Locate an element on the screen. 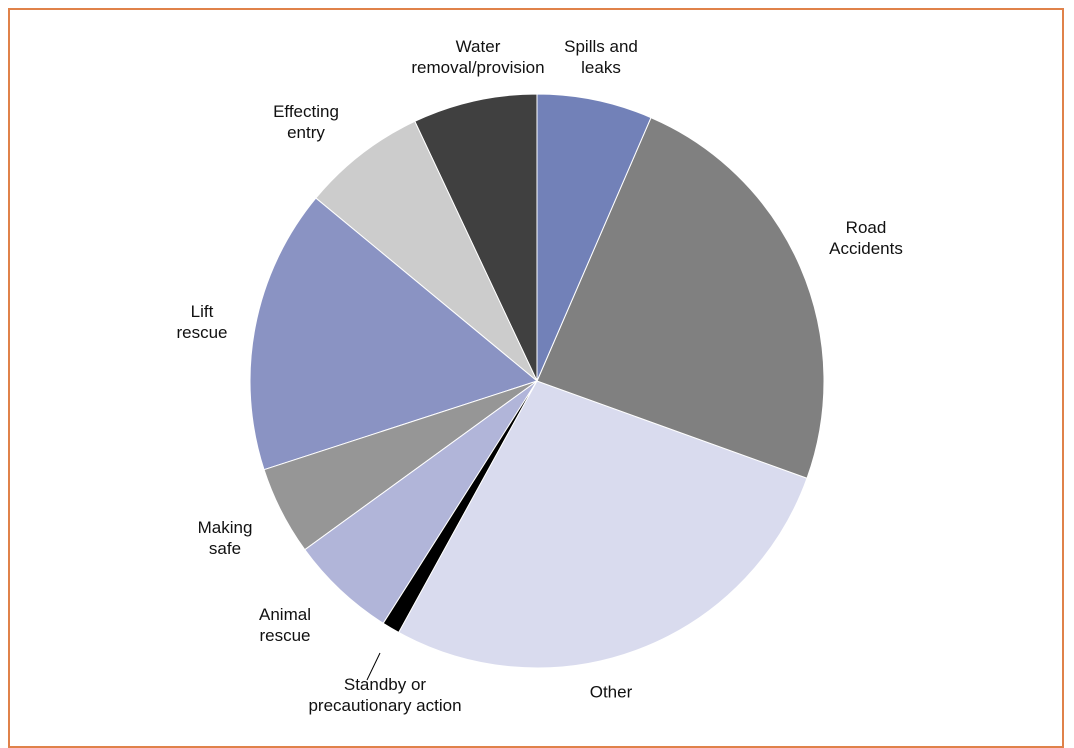 This screenshot has height=748, width=1074. slice-label: Other is located at coordinates (611, 692).